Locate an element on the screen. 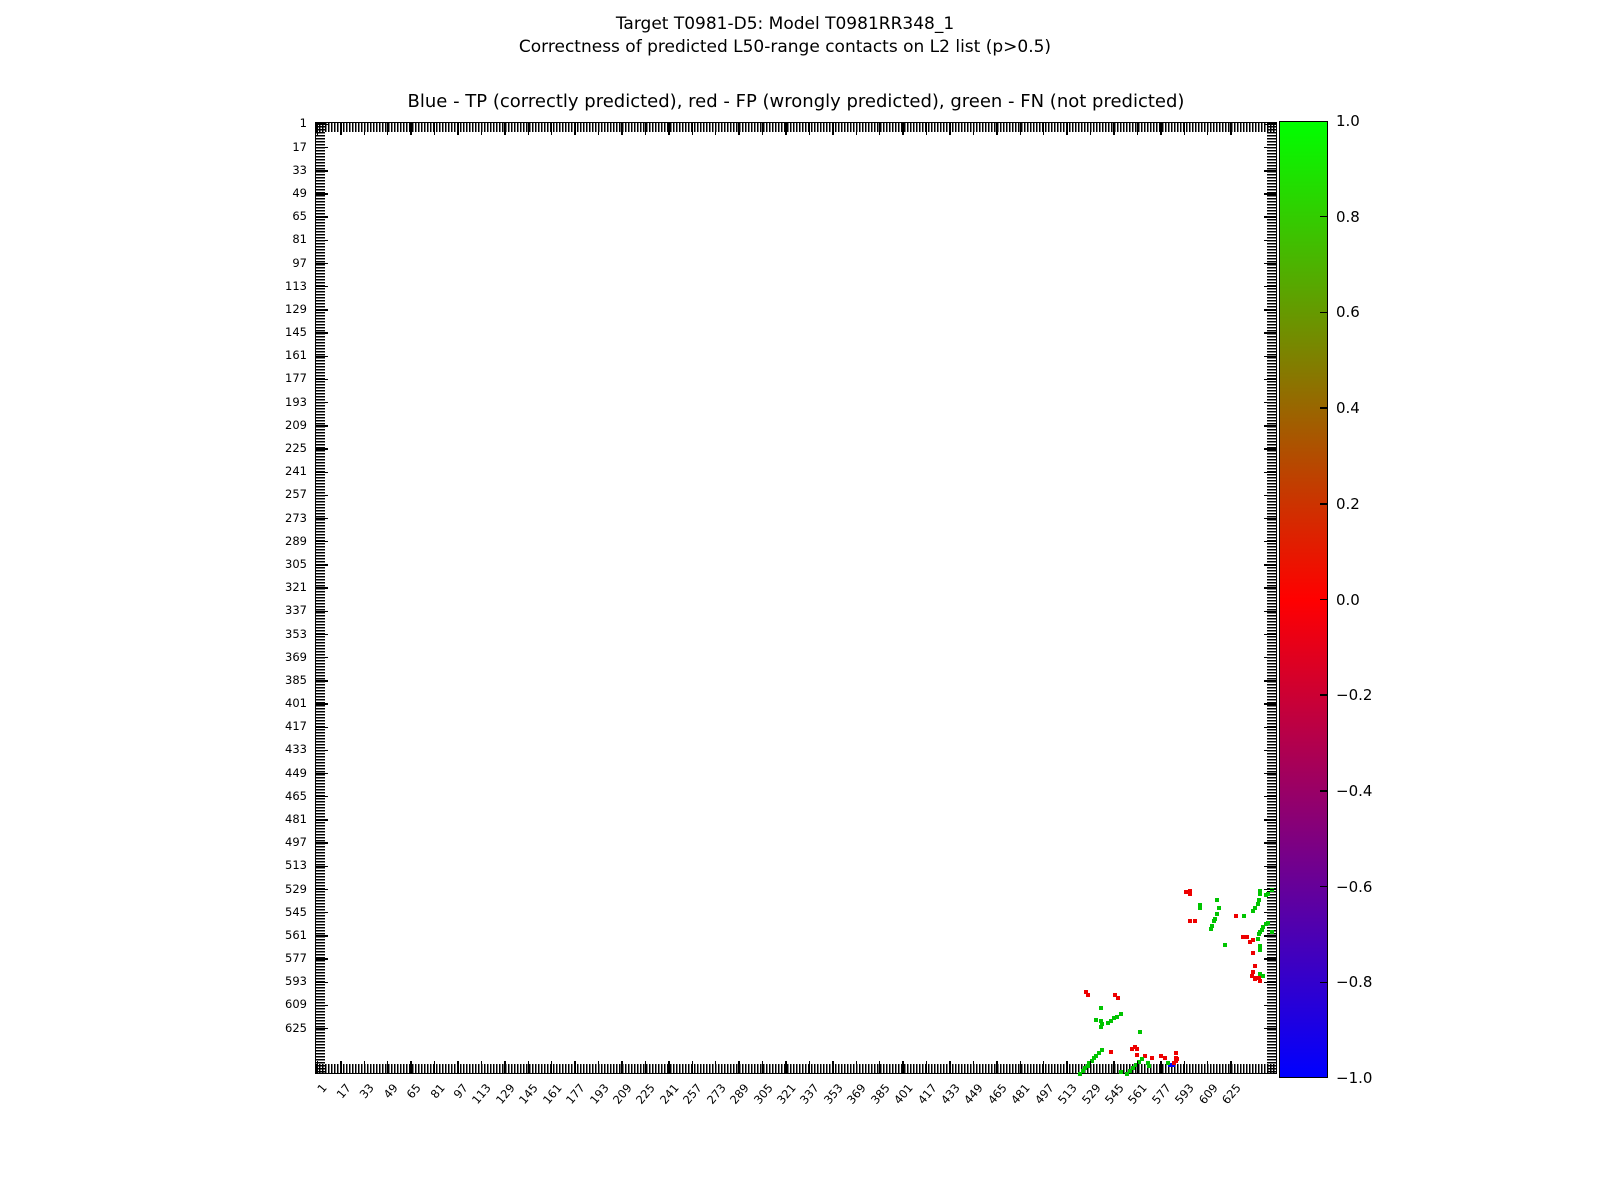 This screenshot has height=1200, width=1600. y-tick-label: 401 is located at coordinates (296, 703).